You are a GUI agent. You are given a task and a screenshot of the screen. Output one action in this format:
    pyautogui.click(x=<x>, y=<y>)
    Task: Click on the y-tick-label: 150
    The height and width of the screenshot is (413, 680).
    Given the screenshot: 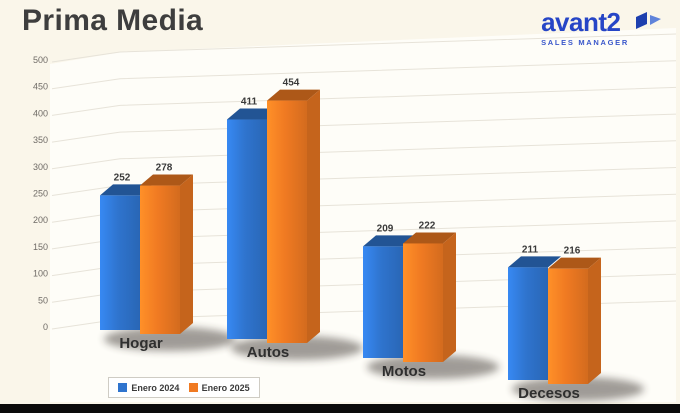 What is the action you would take?
    pyautogui.click(x=40, y=247)
    